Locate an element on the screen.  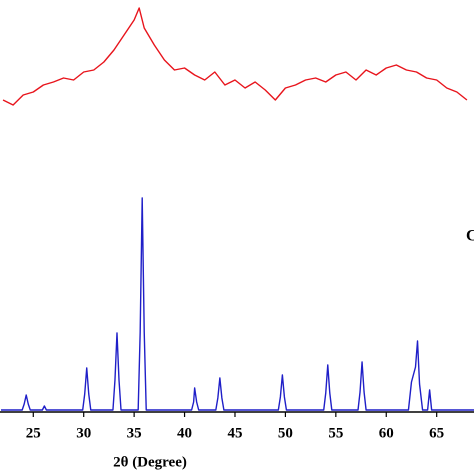
x-tick-label: 50 is located at coordinates (285, 433).